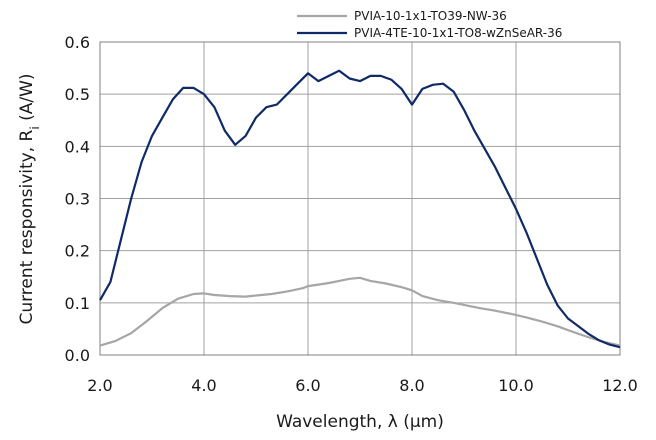 The image size is (656, 440). I want to click on legend-label-series-2: PVIA-4TE-10-1x1-TO8-wZnSeAR-36, so click(458, 33).